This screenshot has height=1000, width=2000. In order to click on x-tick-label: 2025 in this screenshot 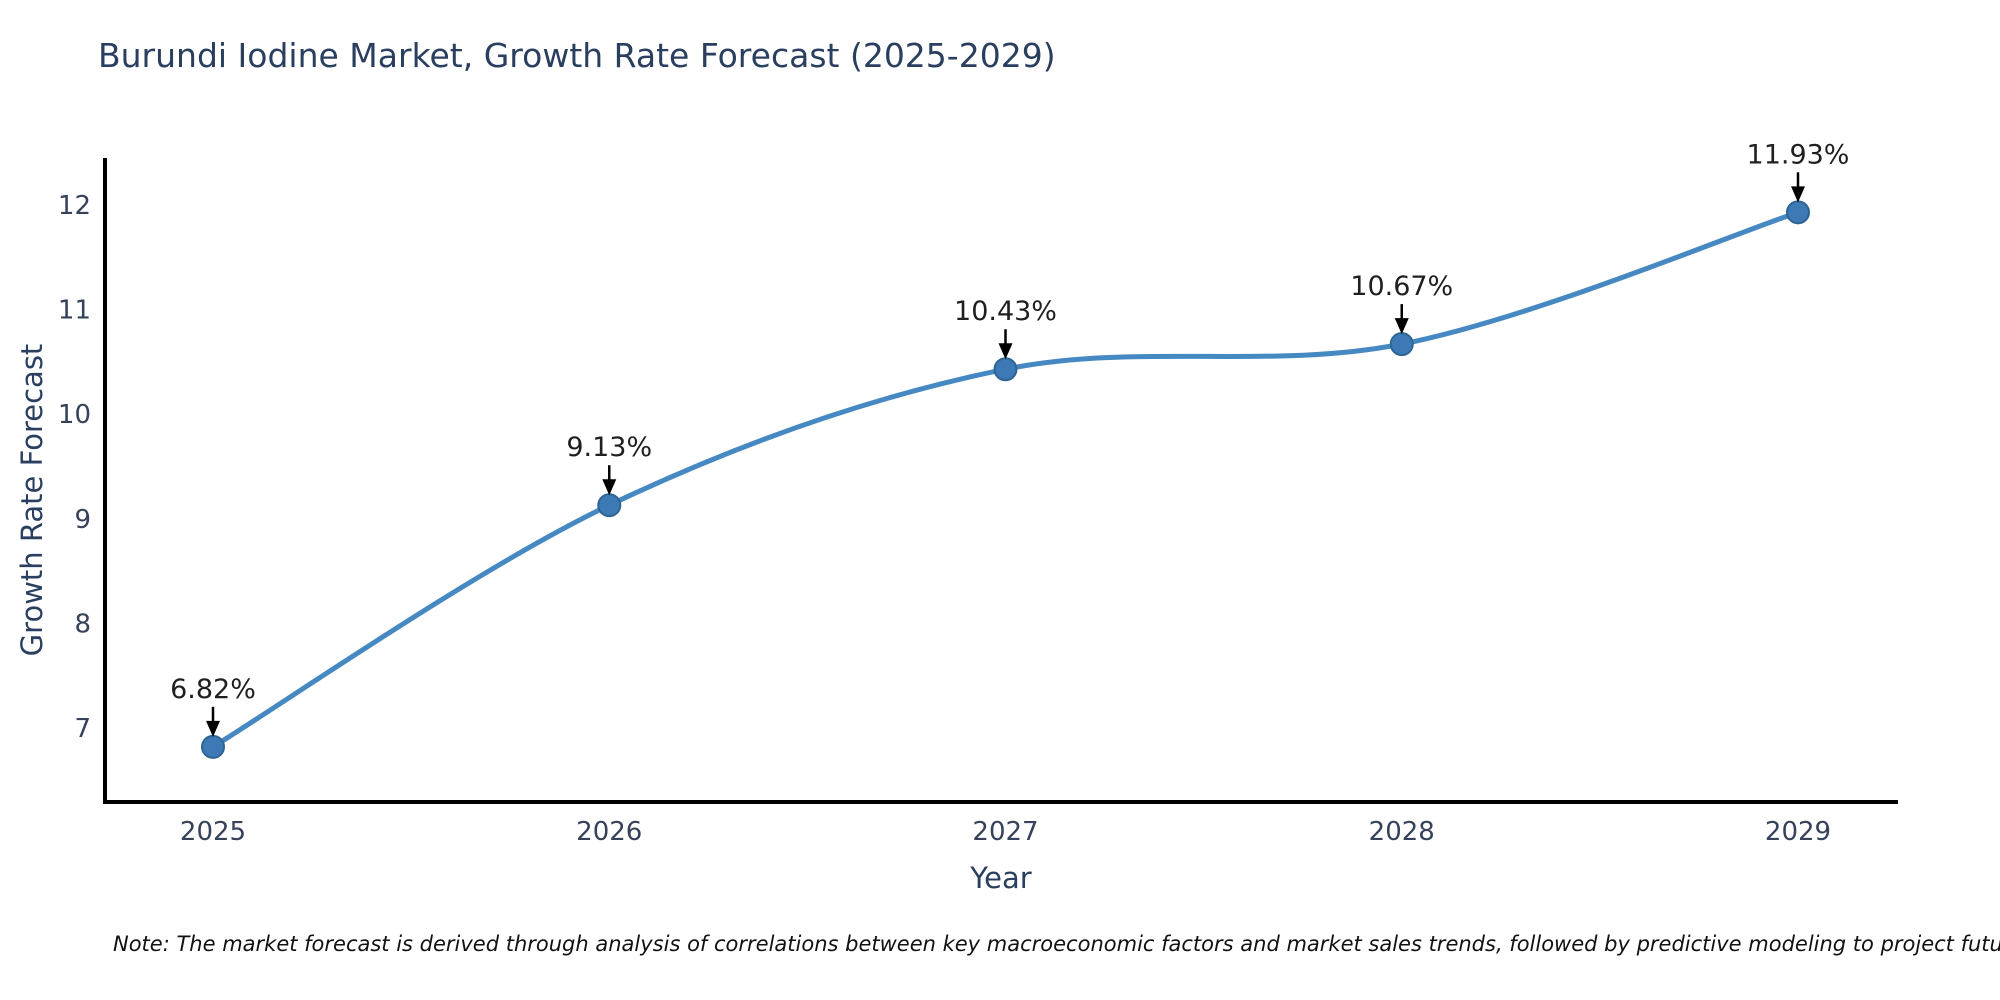, I will do `click(213, 832)`.